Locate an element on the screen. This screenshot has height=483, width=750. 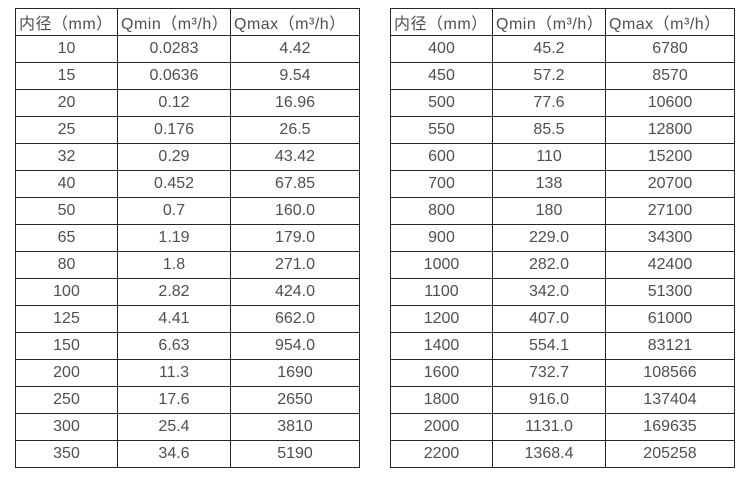
table-cell: 350 is located at coordinates (66, 454).